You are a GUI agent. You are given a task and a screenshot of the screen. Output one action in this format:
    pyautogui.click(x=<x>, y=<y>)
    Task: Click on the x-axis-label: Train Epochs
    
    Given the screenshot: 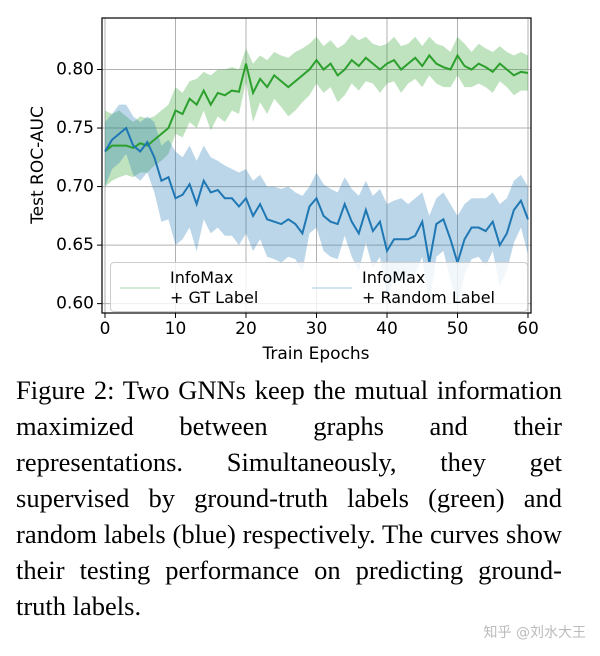 What is the action you would take?
    pyautogui.click(x=315, y=354)
    